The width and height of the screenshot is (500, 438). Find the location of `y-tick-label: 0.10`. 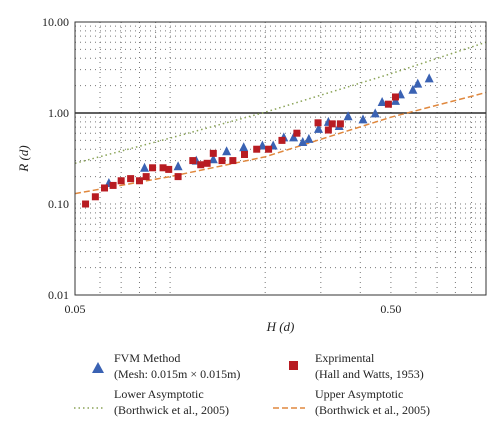

y-tick-label: 0.10 is located at coordinates (58, 204).